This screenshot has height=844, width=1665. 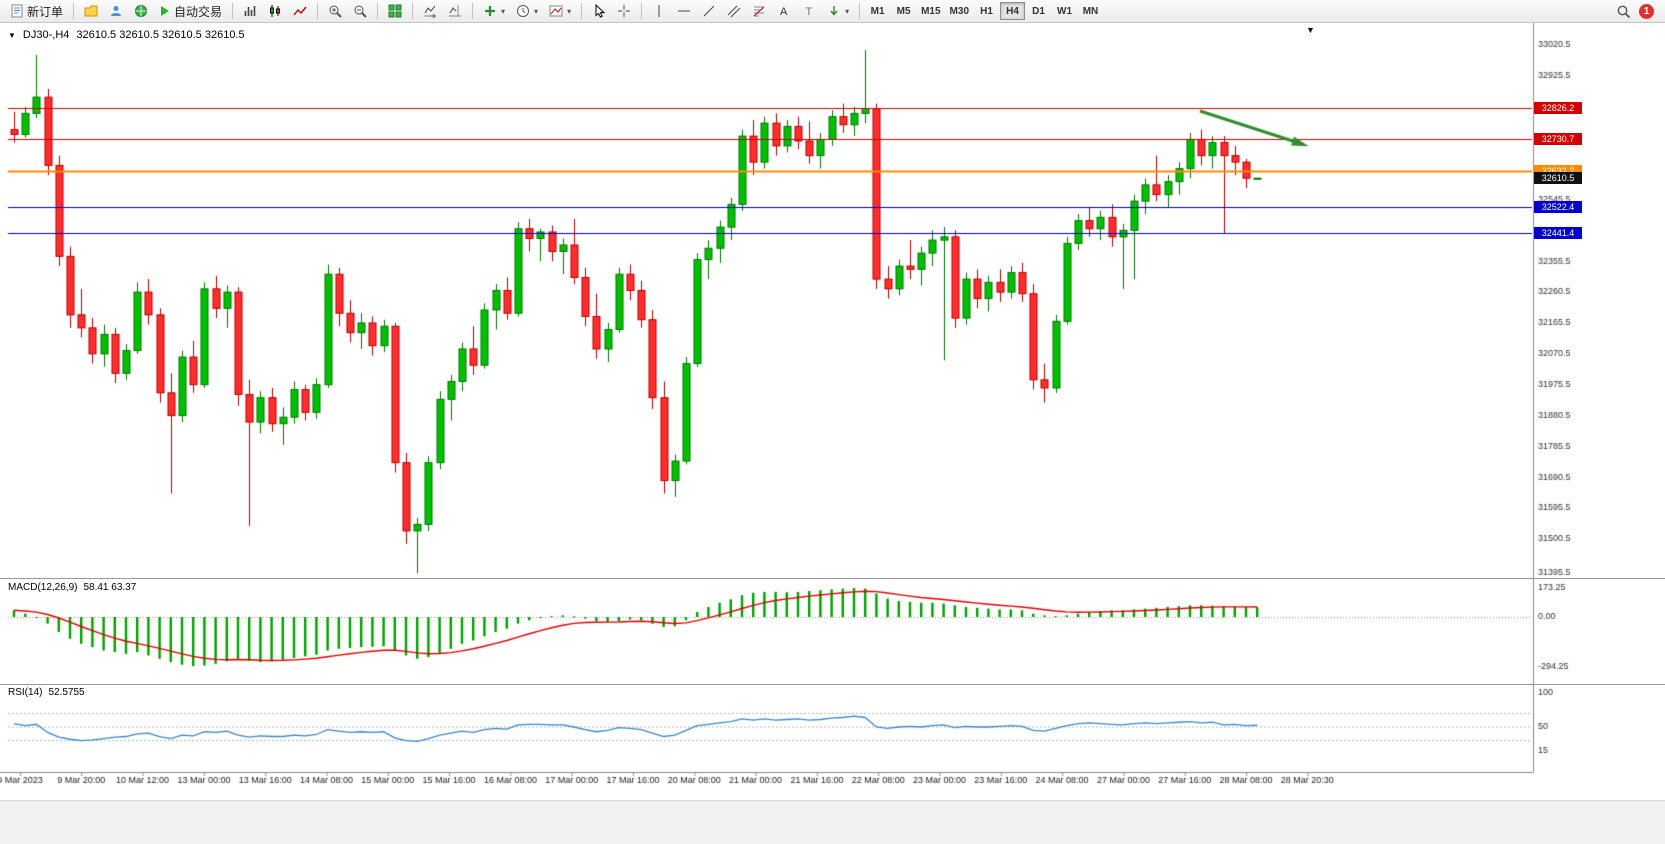 I want to click on timeframe-button-h4: H4, so click(x=1012, y=11).